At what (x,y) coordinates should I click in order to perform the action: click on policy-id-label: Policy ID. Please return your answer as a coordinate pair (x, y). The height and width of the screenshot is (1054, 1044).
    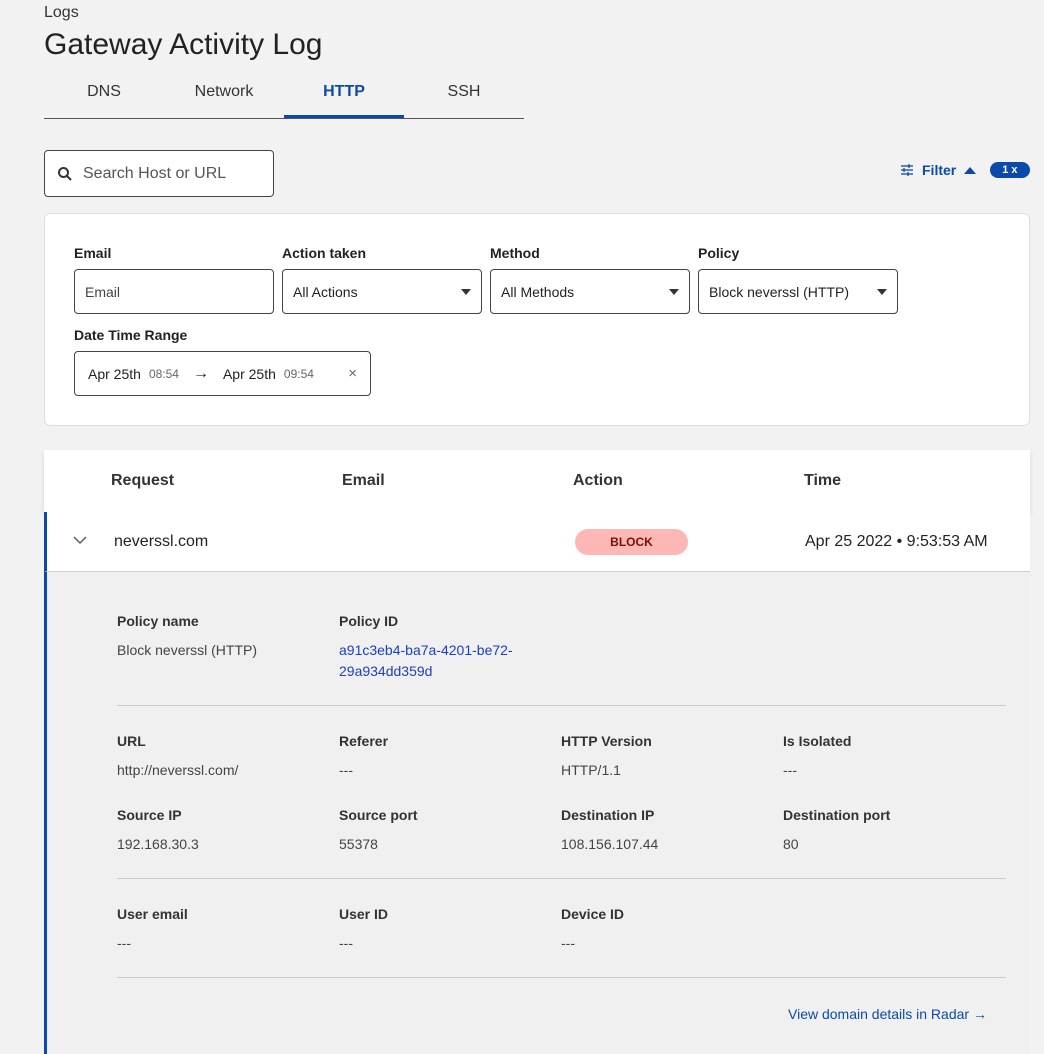
    Looking at the image, I should click on (369, 621).